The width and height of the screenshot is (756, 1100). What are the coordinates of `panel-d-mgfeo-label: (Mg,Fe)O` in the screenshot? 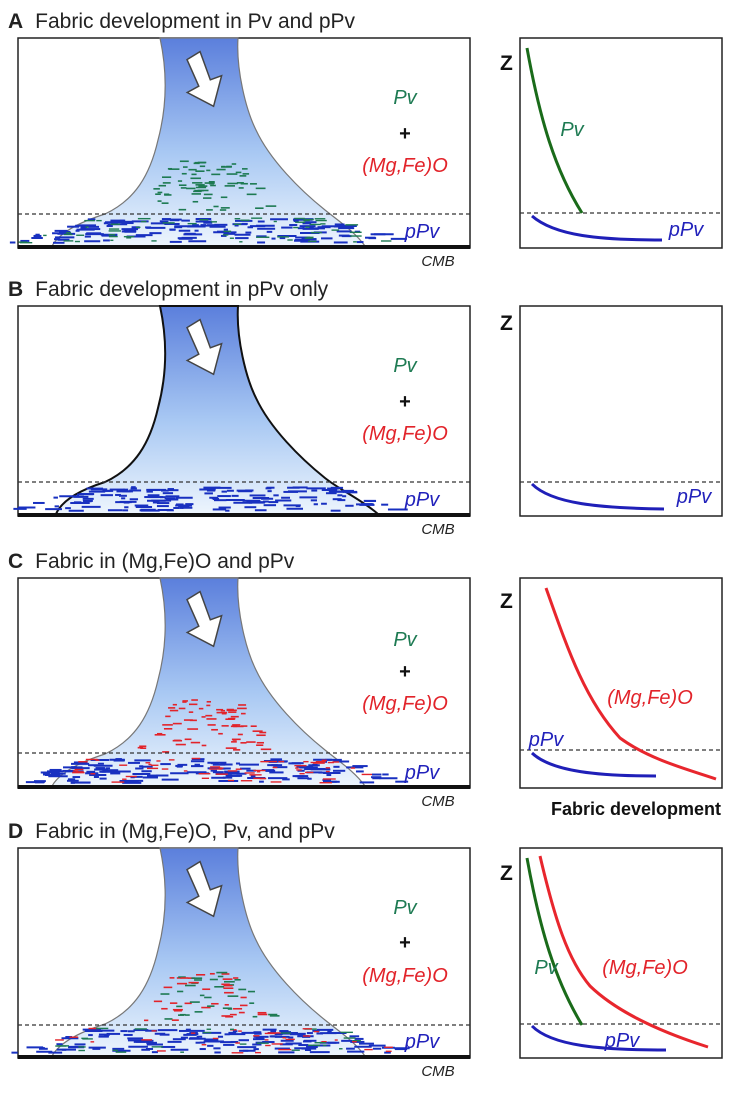 It's located at (405, 976).